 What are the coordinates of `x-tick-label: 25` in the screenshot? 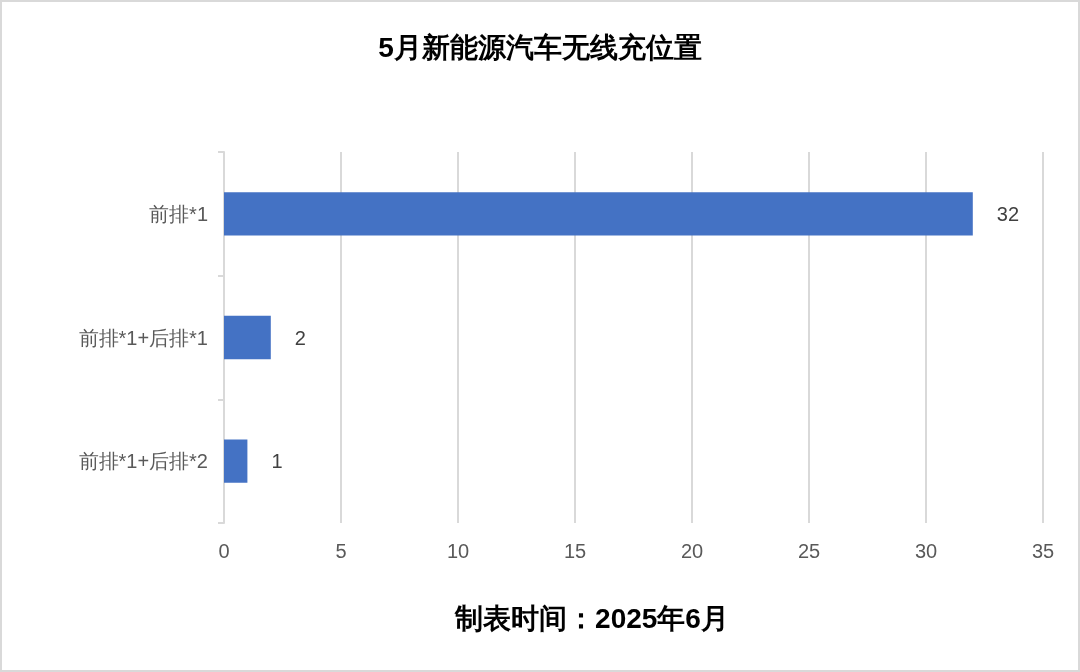 It's located at (809, 551).